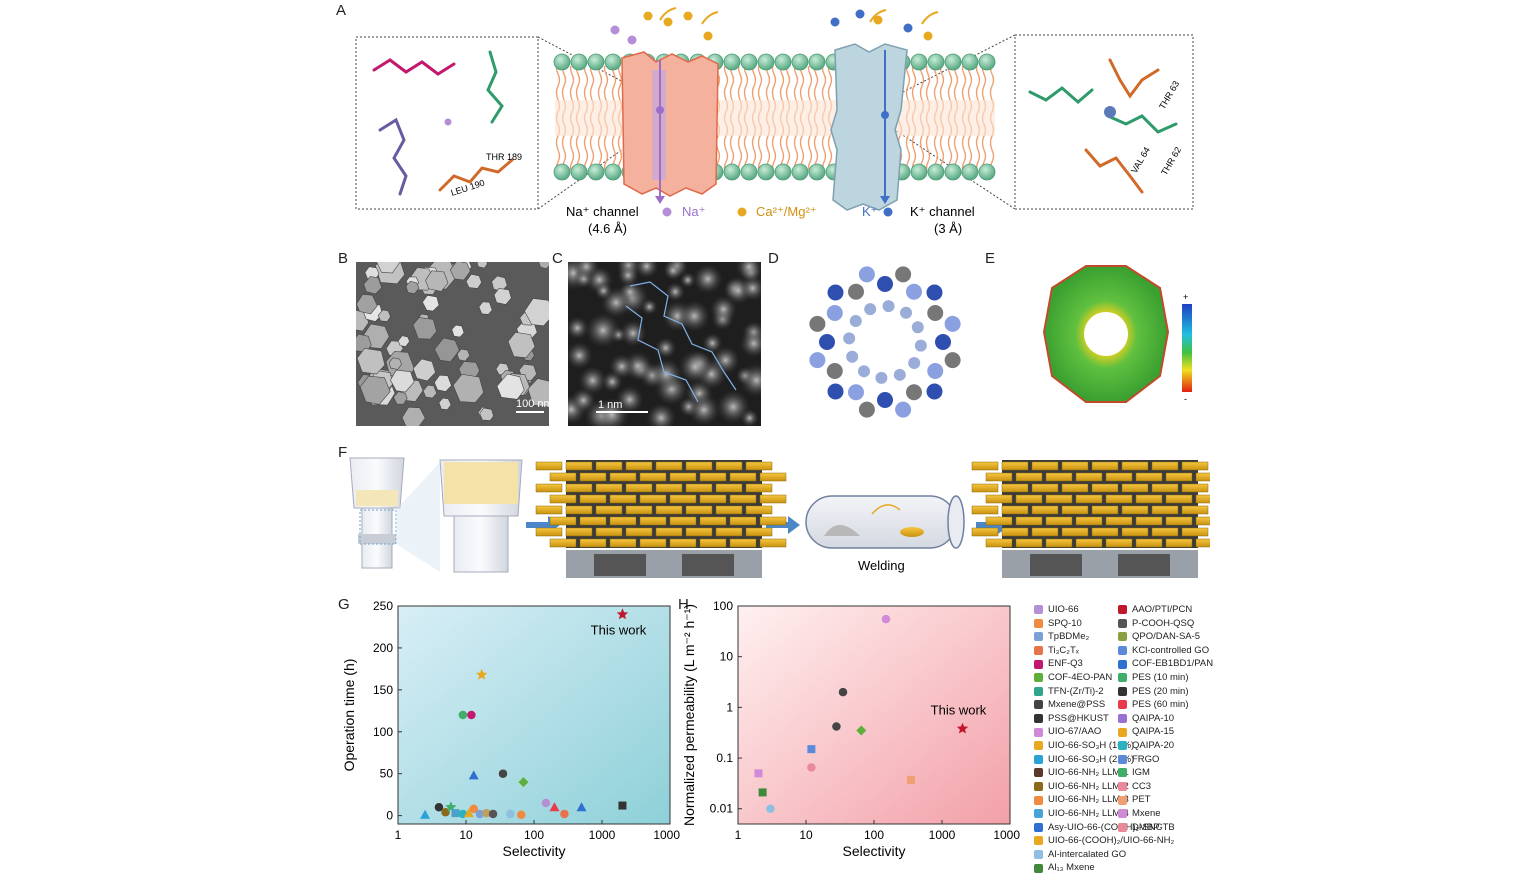 The image size is (1536, 875). What do you see at coordinates (383, 606) in the screenshot?
I see `y-tick-label: 250` at bounding box center [383, 606].